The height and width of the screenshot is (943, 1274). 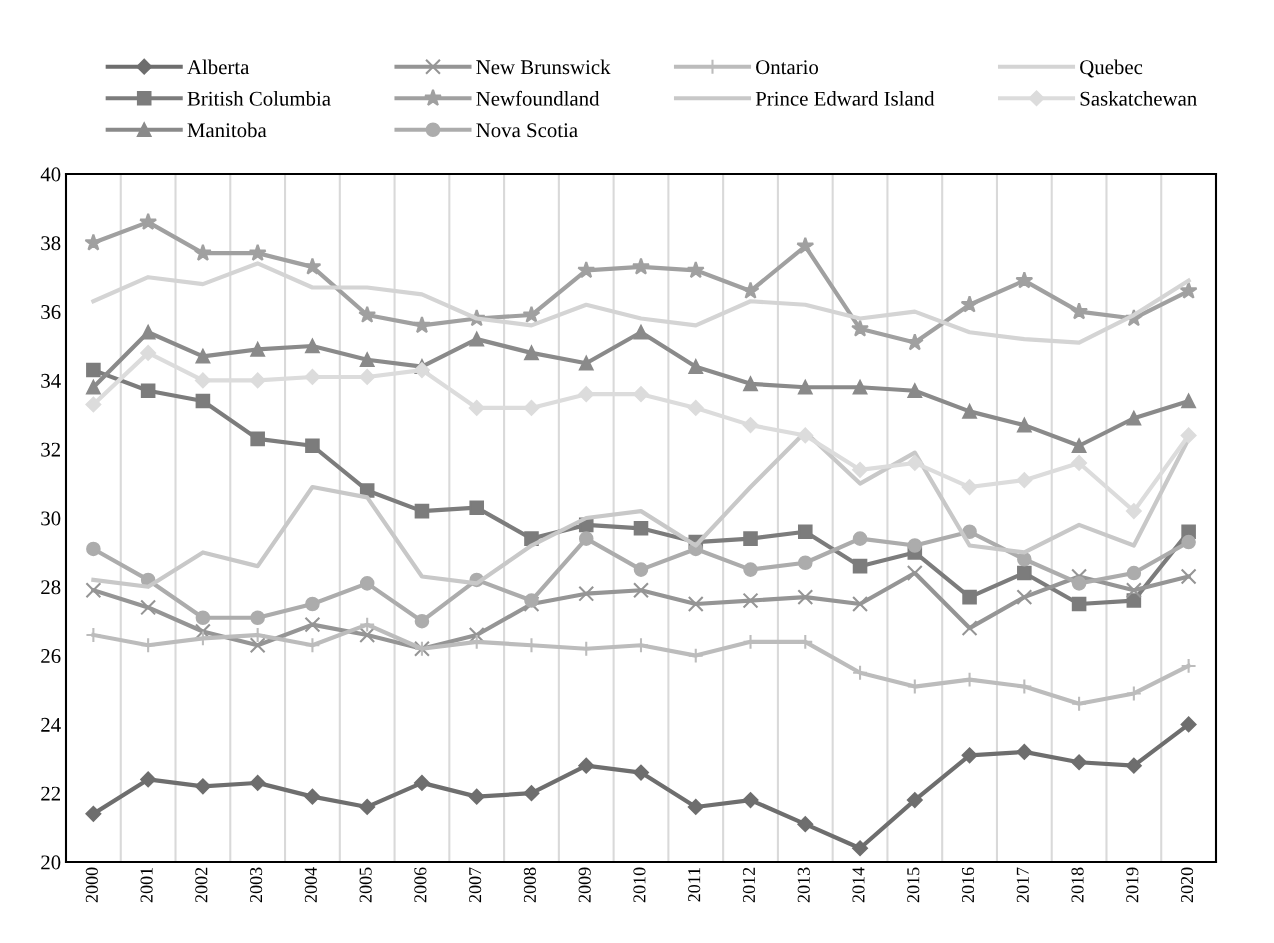 I want to click on y-tick-label: 32, so click(x=50, y=449).